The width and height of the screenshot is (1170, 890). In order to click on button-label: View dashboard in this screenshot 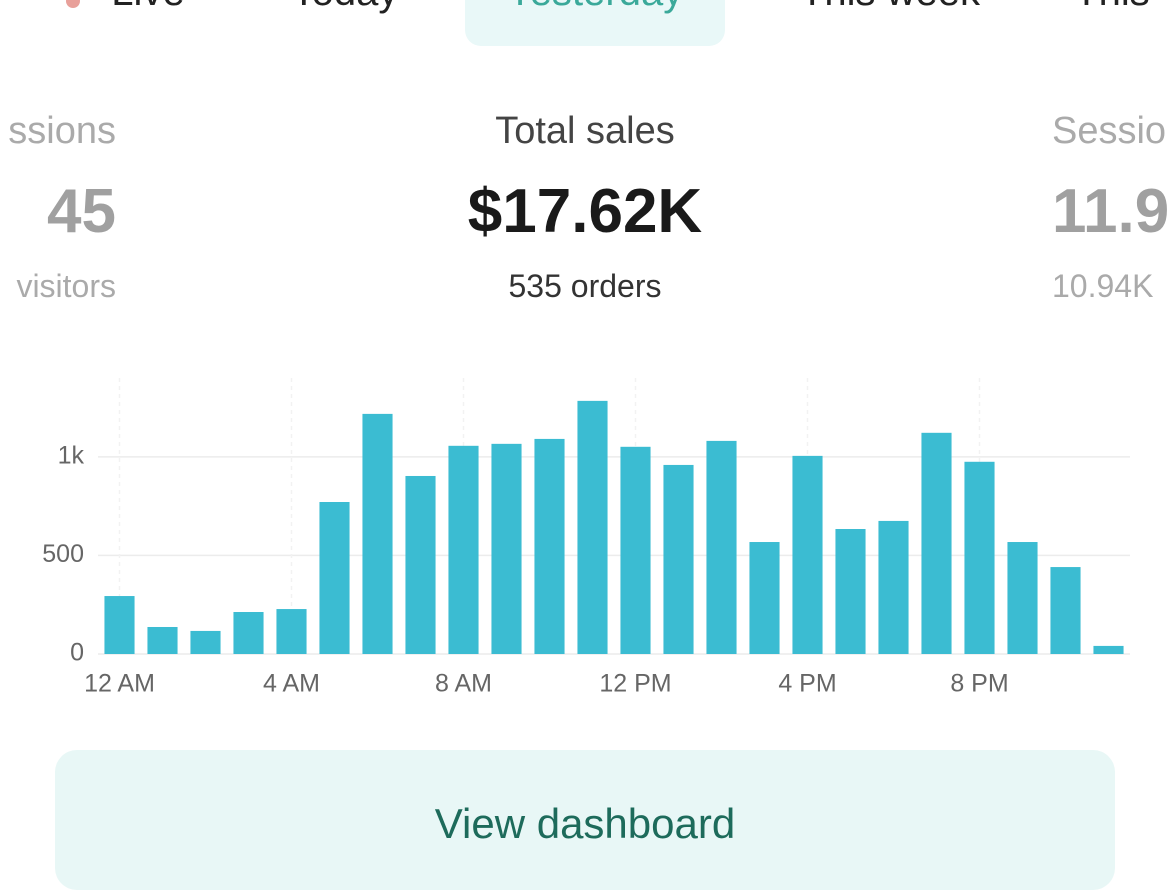, I will do `click(585, 823)`.